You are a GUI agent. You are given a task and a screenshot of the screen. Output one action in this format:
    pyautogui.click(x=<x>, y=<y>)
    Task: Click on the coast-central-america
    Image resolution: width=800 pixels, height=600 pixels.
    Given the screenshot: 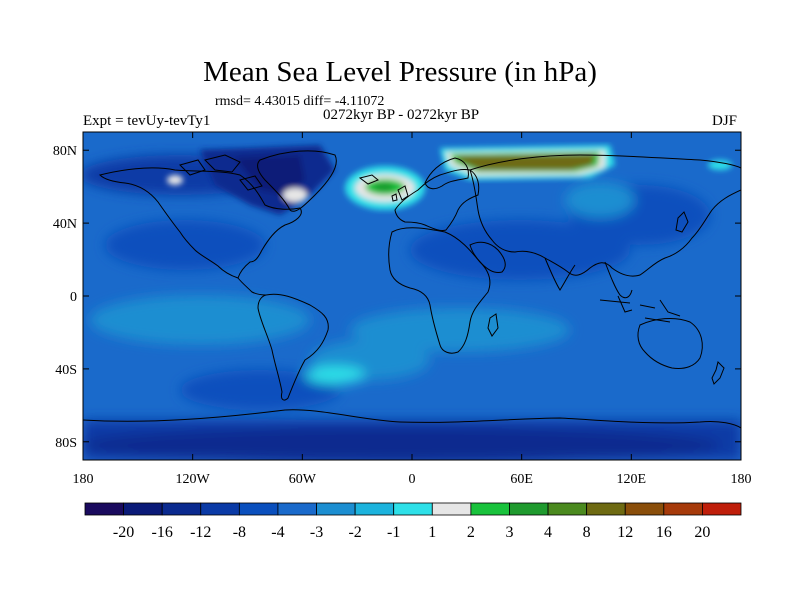 What is the action you would take?
    pyautogui.click(x=252, y=286)
    